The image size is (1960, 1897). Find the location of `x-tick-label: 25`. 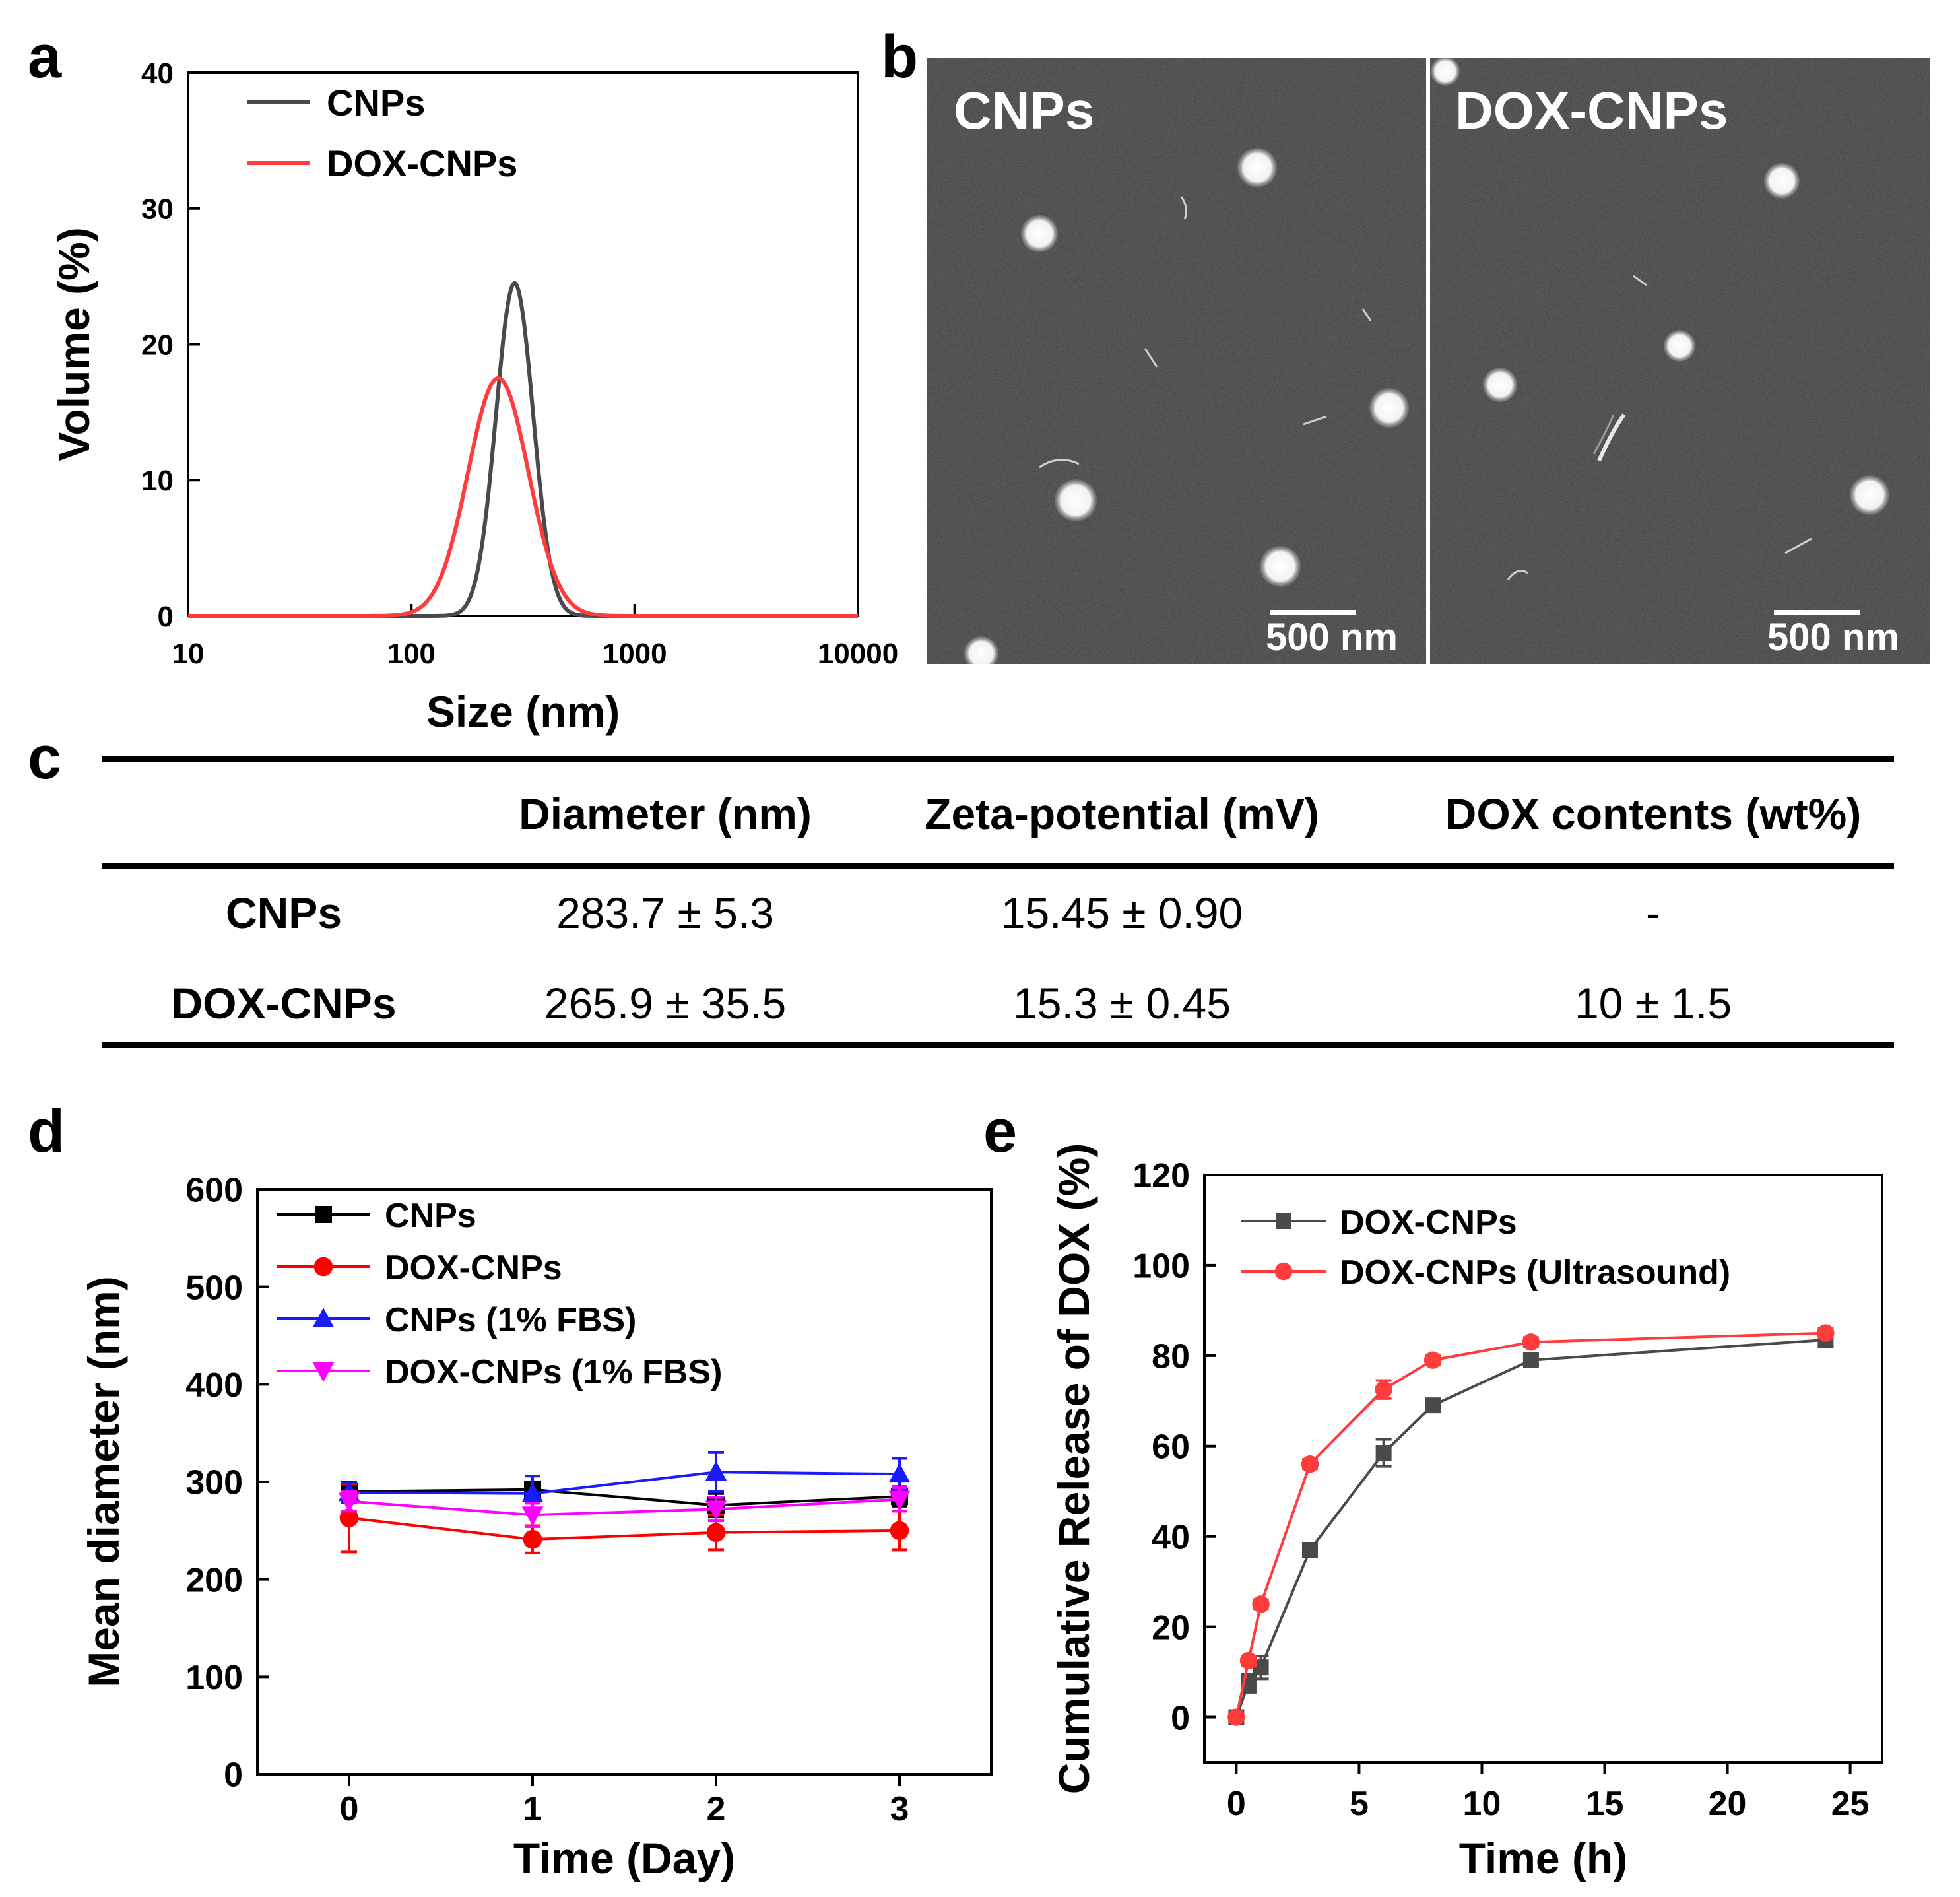

x-tick-label: 25 is located at coordinates (1851, 1804).